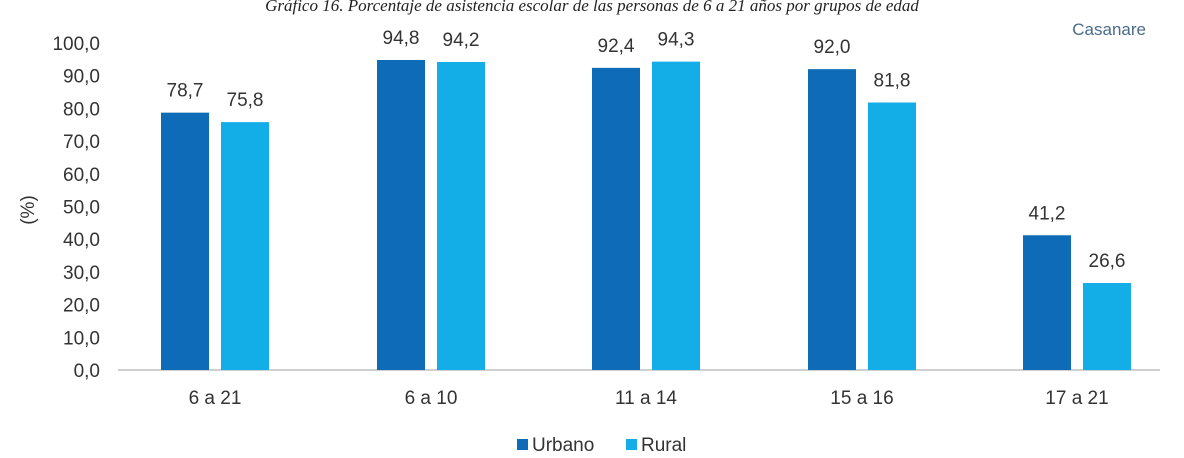  Describe the element at coordinates (81, 240) in the screenshot. I see `y-tick-label: 40,0` at that location.